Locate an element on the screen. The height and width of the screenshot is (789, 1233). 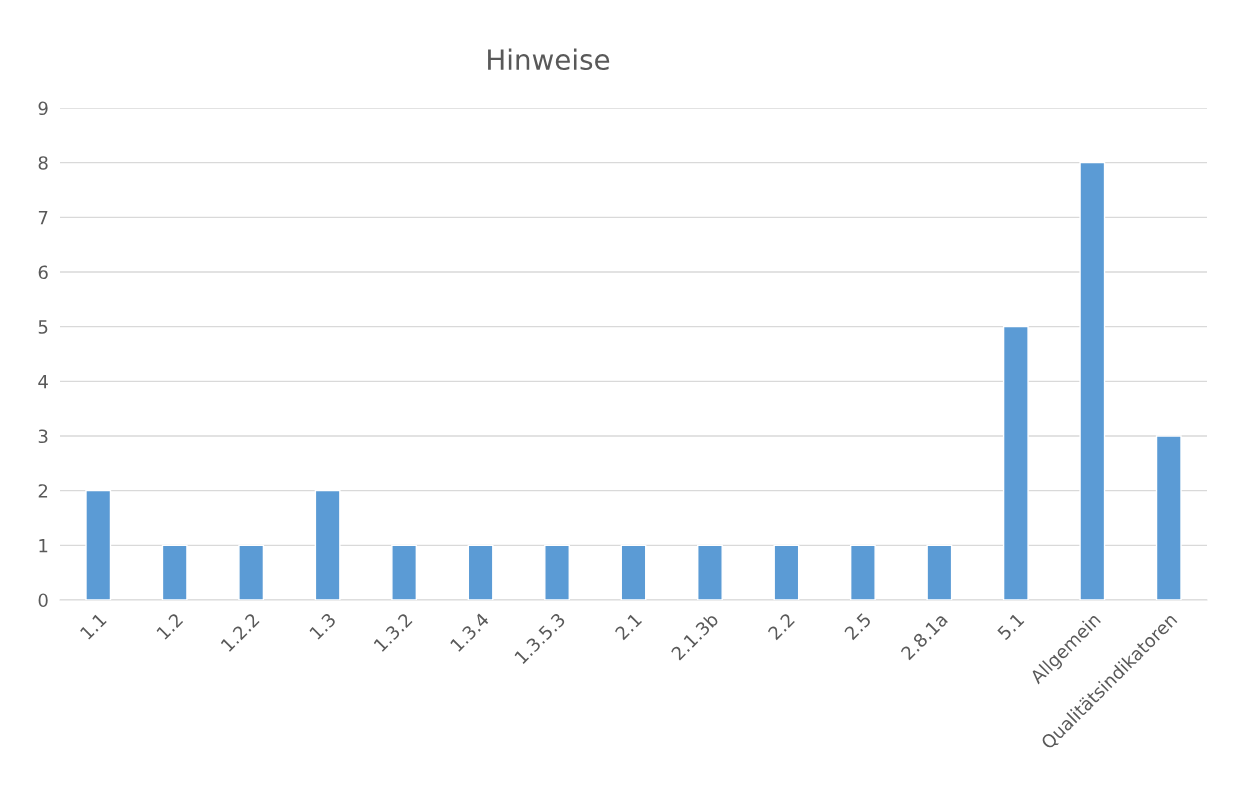
y-tick-label: 5 is located at coordinates (43, 327).